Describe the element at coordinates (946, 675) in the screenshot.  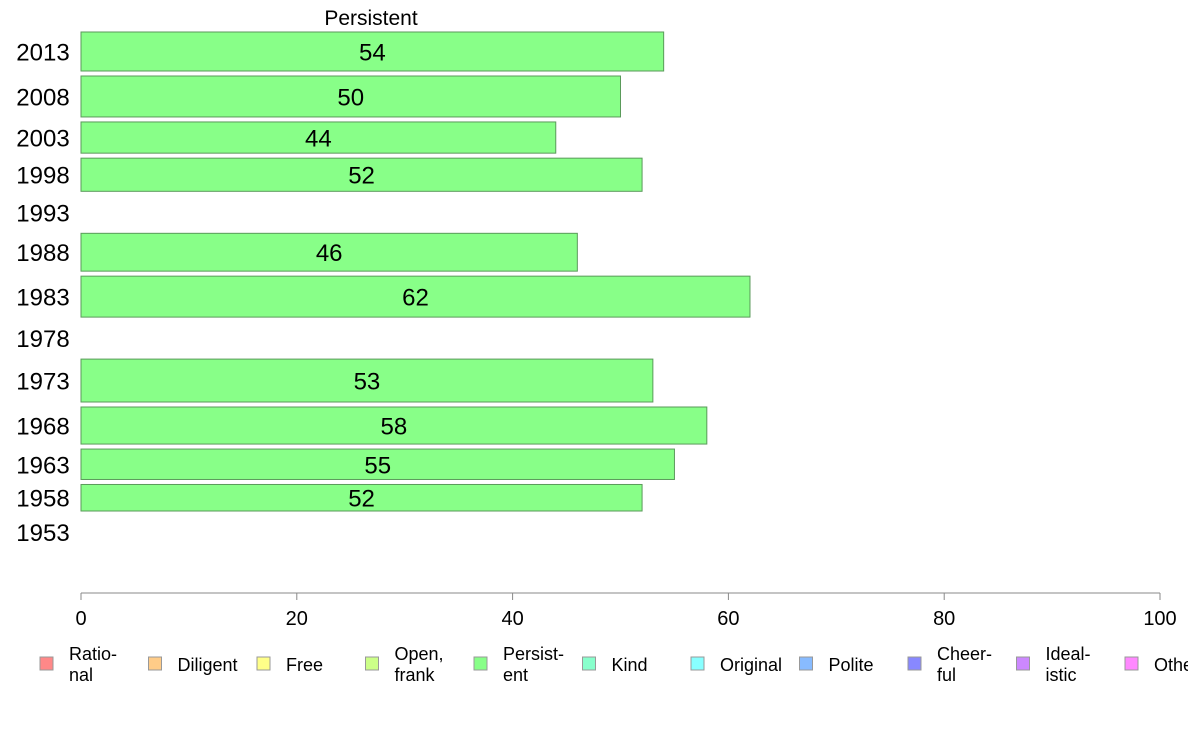
I see `legend-label: ful` at that location.